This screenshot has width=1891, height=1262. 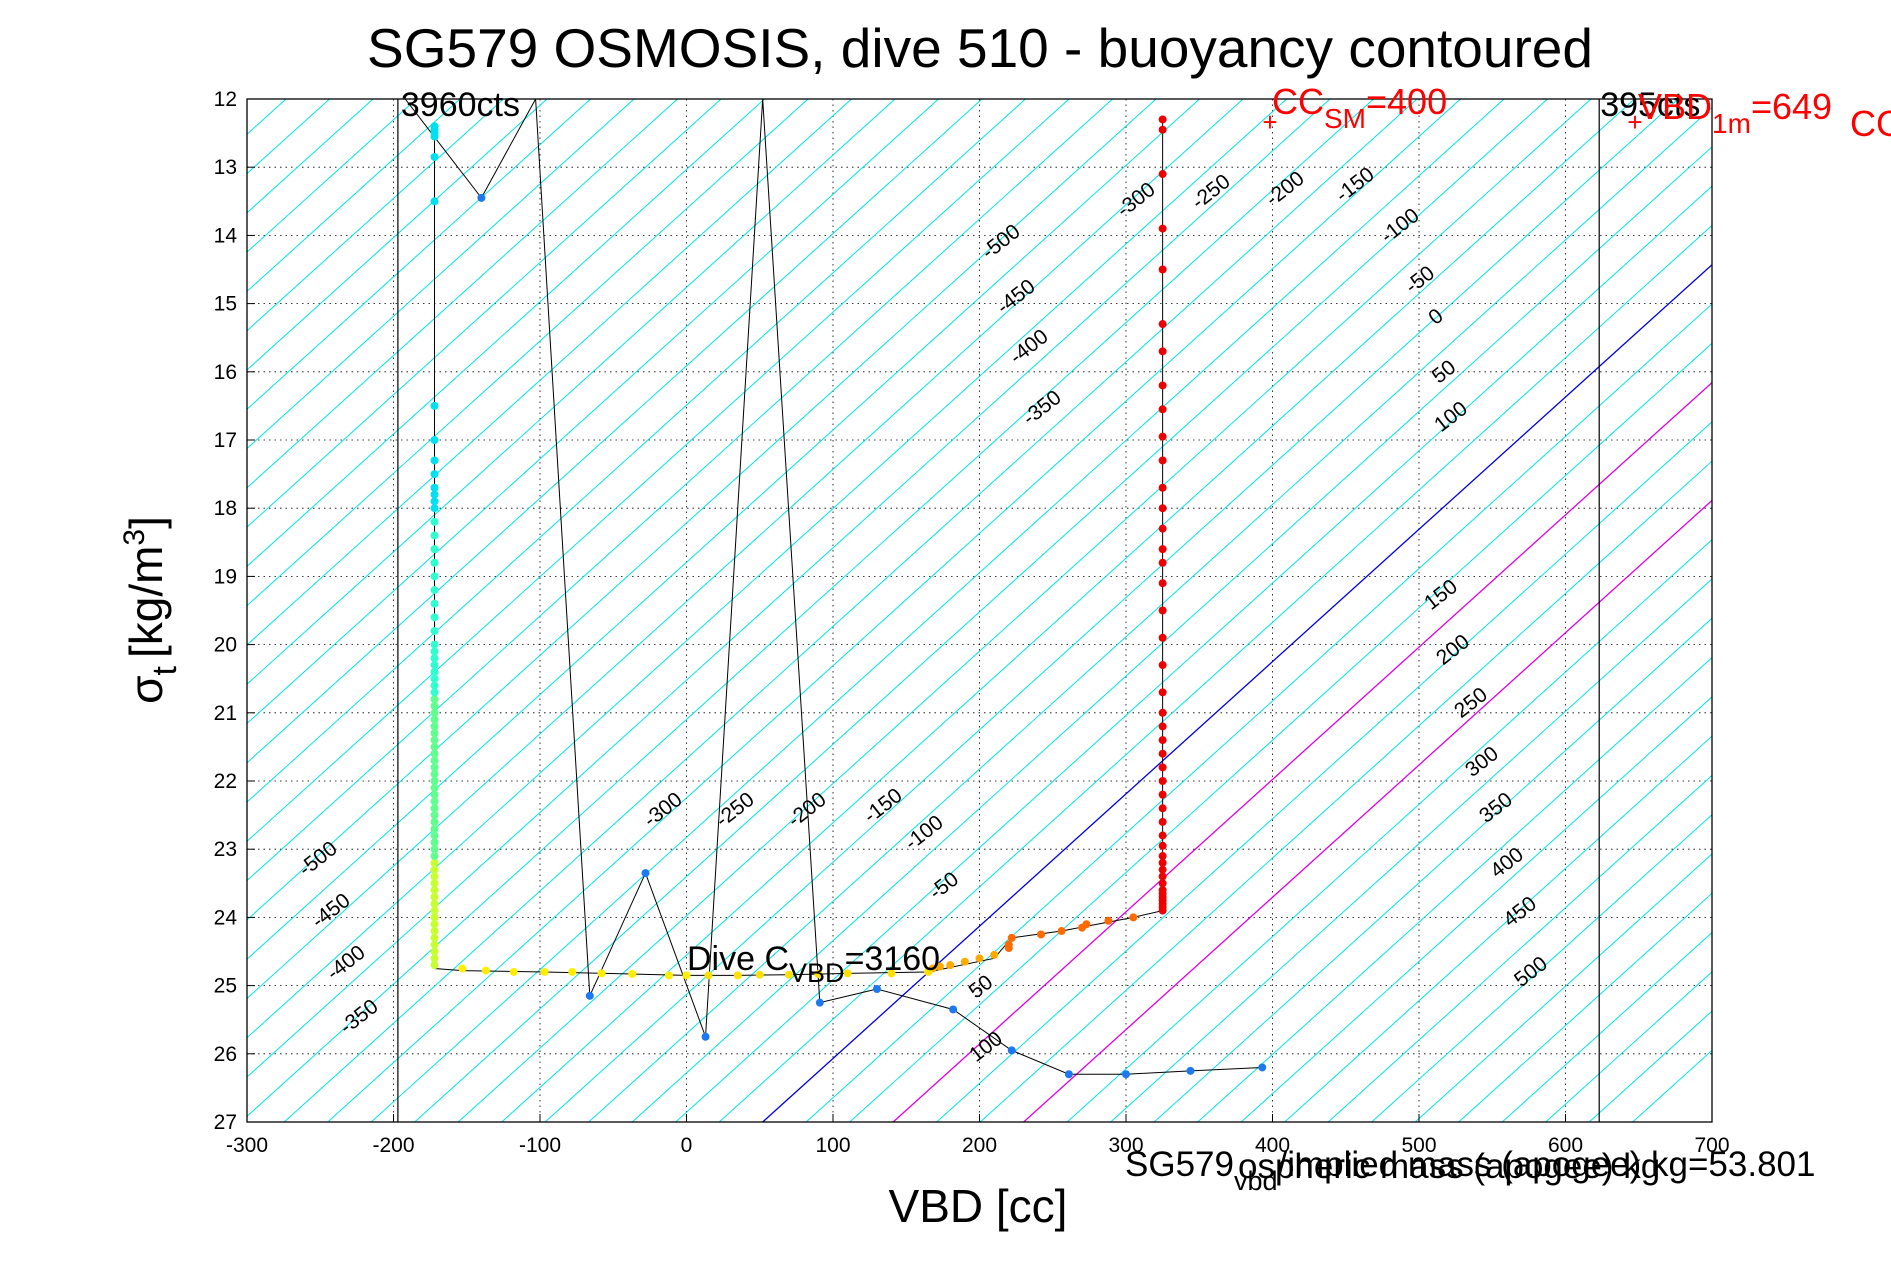 I want to click on x-tick-label: 100, so click(x=832, y=1145).